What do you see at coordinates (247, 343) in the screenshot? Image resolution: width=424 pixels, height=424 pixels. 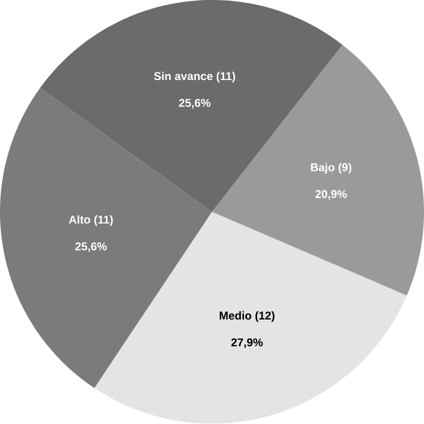 I see `data-label: 27,9%` at bounding box center [247, 343].